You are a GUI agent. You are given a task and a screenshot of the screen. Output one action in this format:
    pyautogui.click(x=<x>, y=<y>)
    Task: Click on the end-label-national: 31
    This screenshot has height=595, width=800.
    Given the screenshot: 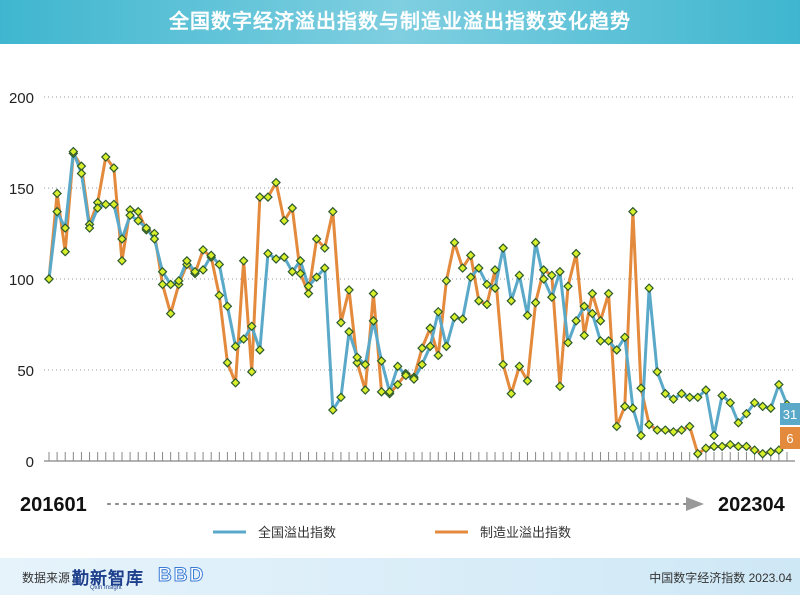 What is the action you would take?
    pyautogui.click(x=790, y=414)
    